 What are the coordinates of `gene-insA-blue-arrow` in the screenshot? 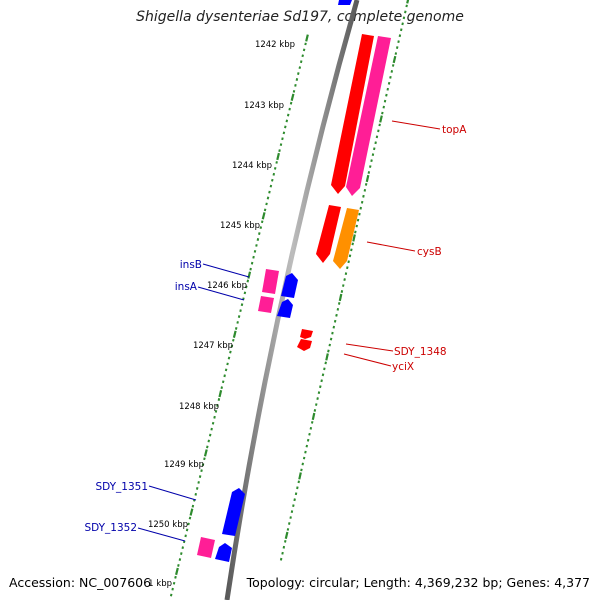 It's located at (285, 308).